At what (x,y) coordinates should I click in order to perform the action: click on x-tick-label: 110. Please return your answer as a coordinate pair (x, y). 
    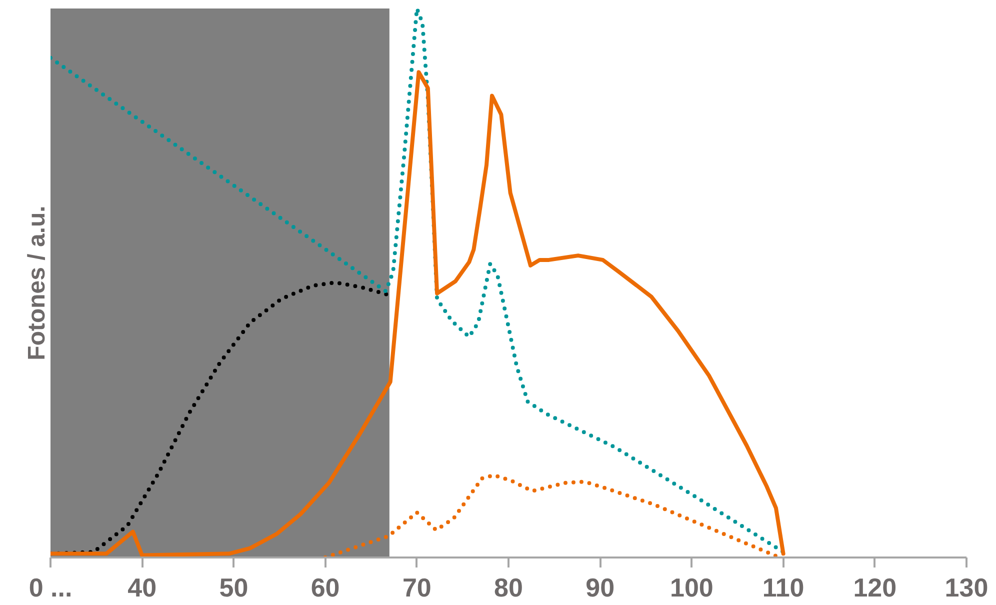
    Looking at the image, I should click on (783, 587).